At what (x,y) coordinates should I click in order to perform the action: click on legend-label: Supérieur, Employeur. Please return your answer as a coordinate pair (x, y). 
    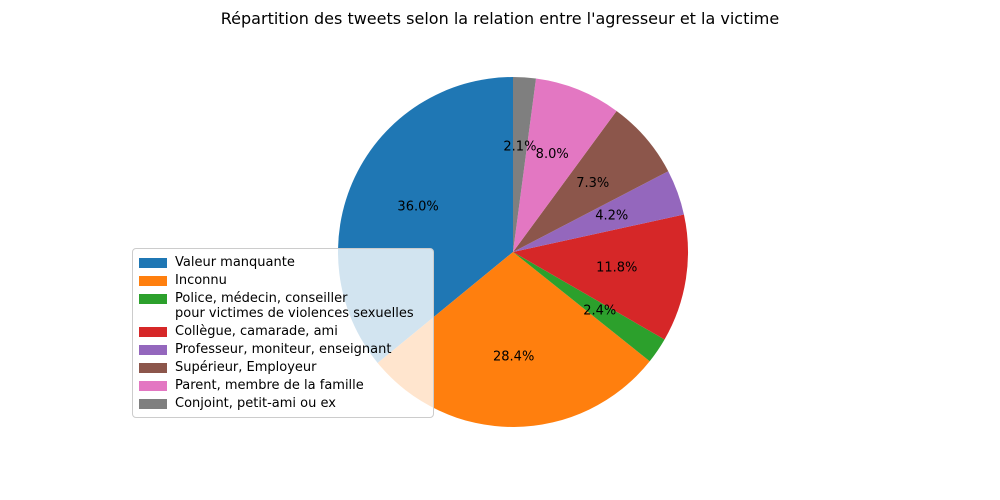
    Looking at the image, I should click on (246, 367).